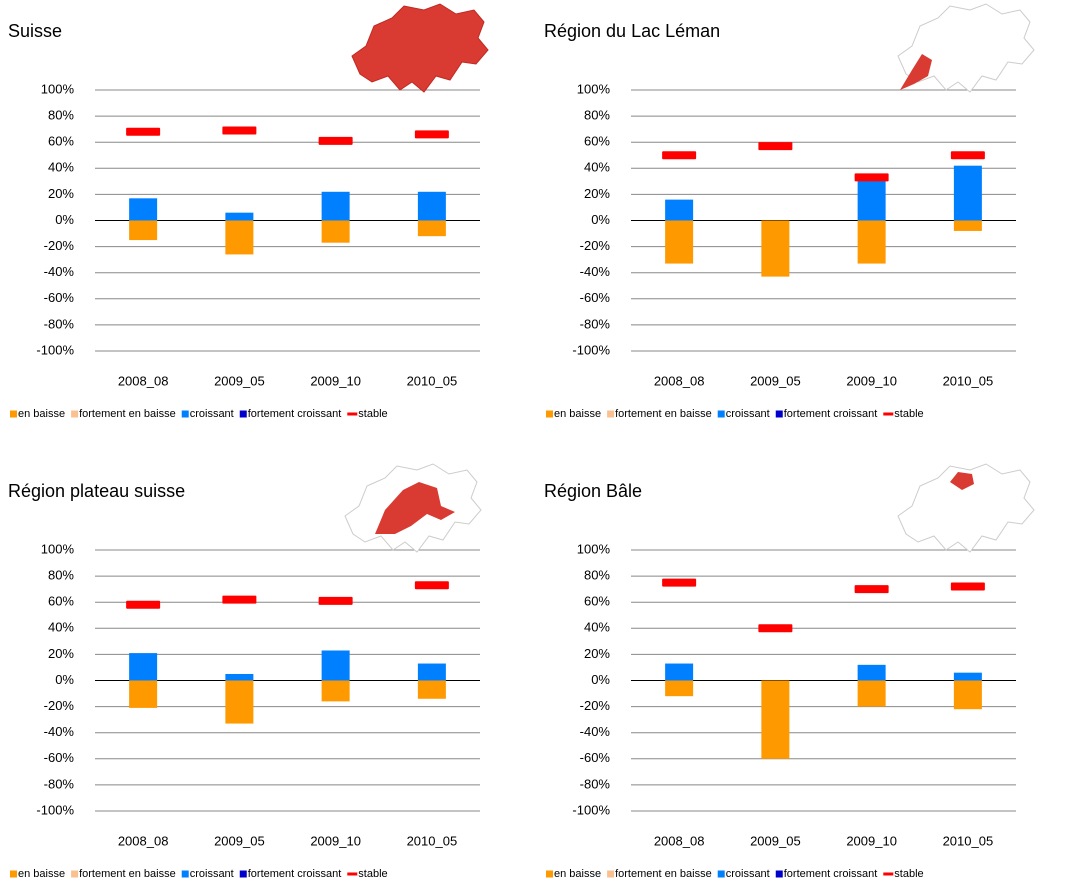 The image size is (1072, 887). Describe the element at coordinates (968, 840) in the screenshot. I see `x-tick-label: 2010_05` at that location.